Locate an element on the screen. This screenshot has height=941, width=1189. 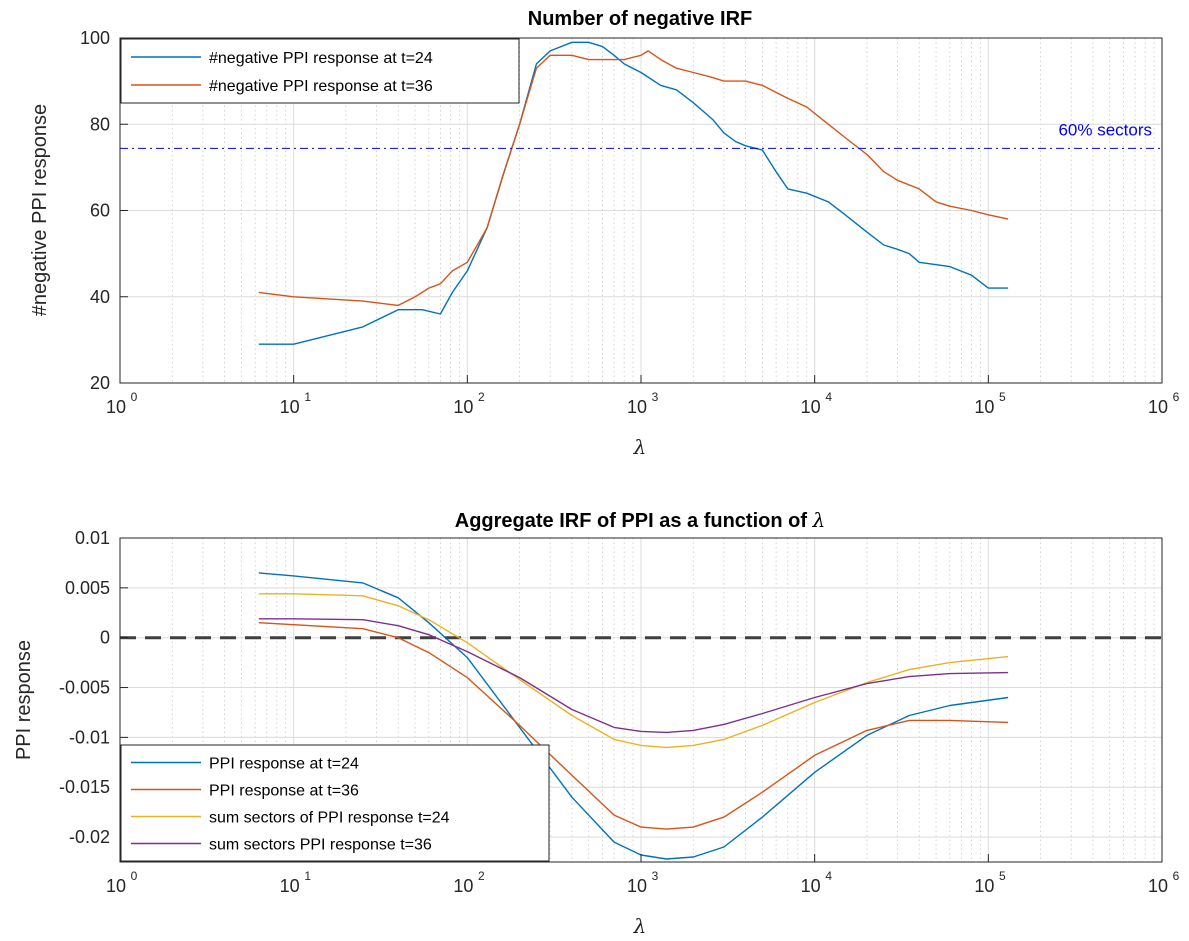
bottom-chart-title: Aggregate IRF of PPI as a function of λ is located at coordinates (640, 520).